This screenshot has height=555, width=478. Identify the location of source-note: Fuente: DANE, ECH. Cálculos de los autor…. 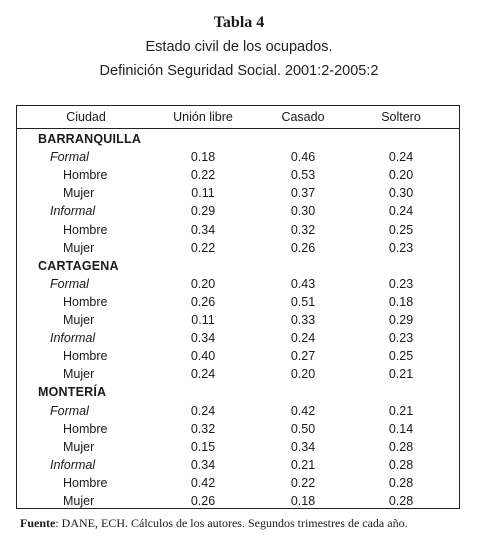
(214, 523).